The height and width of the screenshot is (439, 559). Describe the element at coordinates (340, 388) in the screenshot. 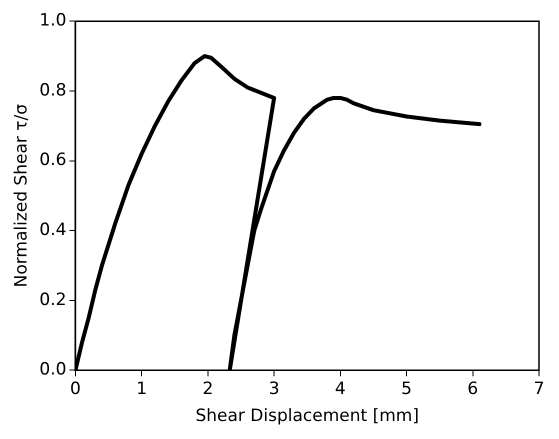

I see `x-tick-label: 4` at that location.